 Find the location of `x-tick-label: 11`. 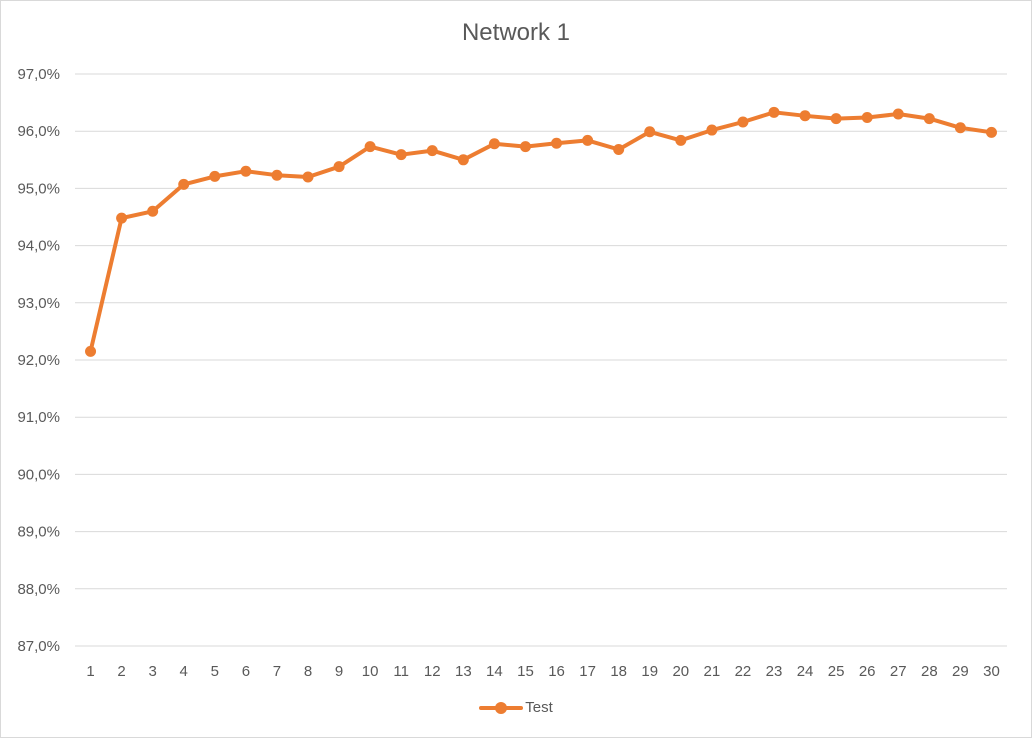

x-tick-label: 11 is located at coordinates (401, 671).